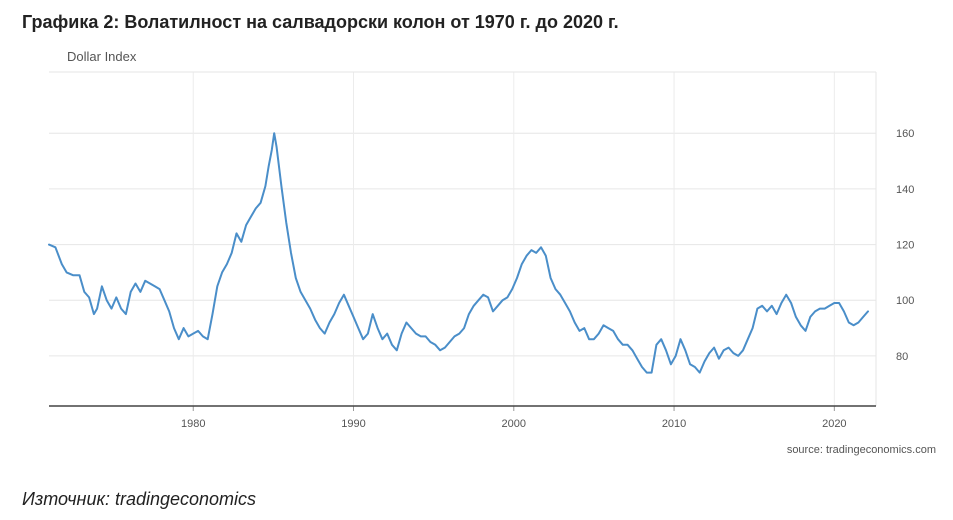  Describe the element at coordinates (193, 424) in the screenshot. I see `x-tick-label: 1980` at that location.